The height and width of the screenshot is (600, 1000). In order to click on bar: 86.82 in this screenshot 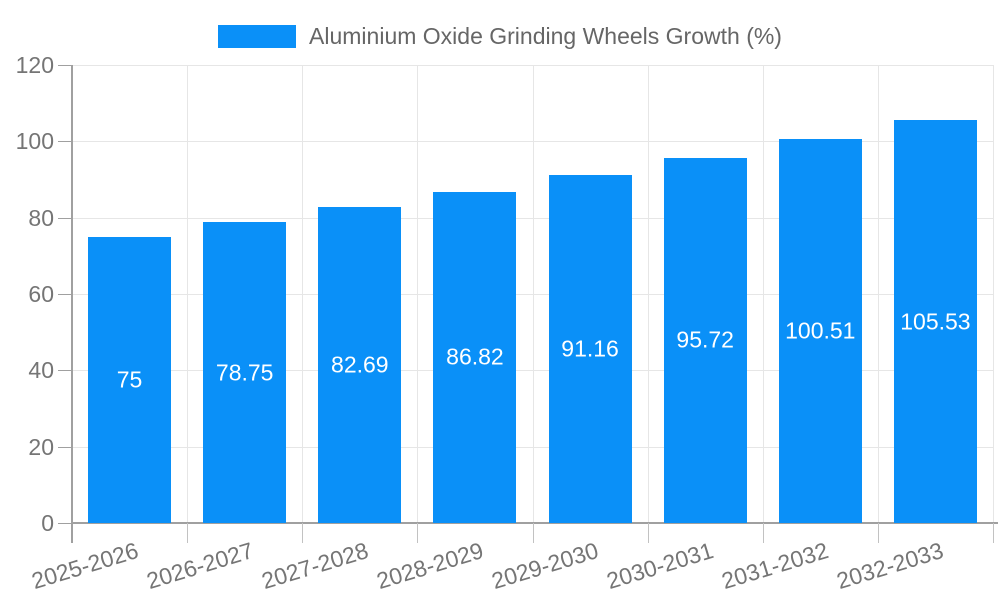, I will do `click(475, 357)`.